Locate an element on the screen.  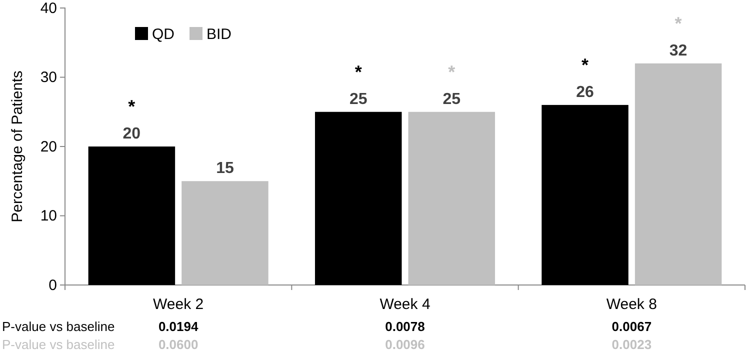
legend-label: BID is located at coordinates (219, 34).